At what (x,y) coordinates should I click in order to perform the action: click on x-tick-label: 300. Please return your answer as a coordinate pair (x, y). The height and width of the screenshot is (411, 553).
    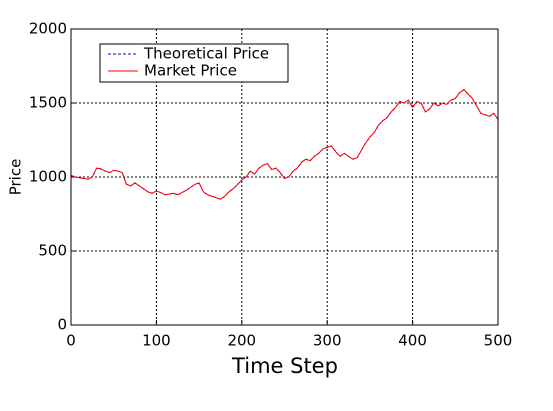
    Looking at the image, I should click on (327, 341).